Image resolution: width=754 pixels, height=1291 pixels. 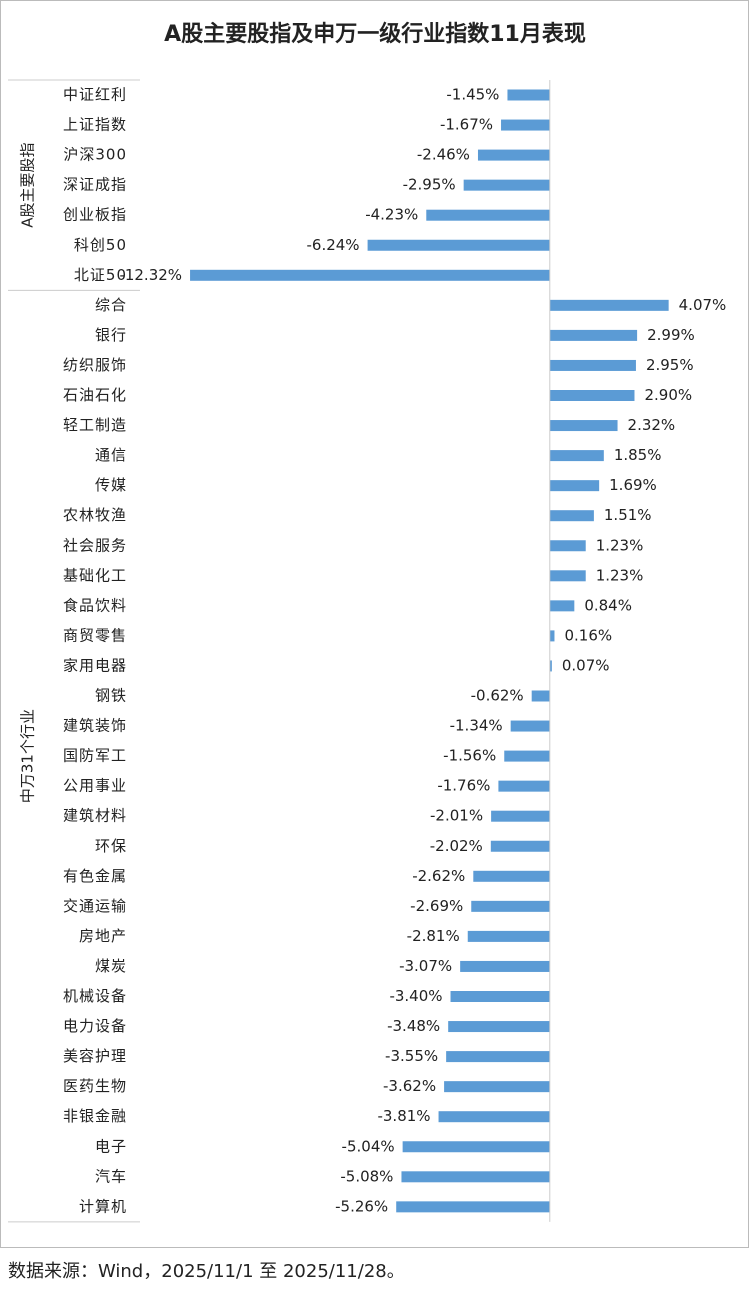 What do you see at coordinates (100, 275) in the screenshot?
I see `category-label: 北证50` at bounding box center [100, 275].